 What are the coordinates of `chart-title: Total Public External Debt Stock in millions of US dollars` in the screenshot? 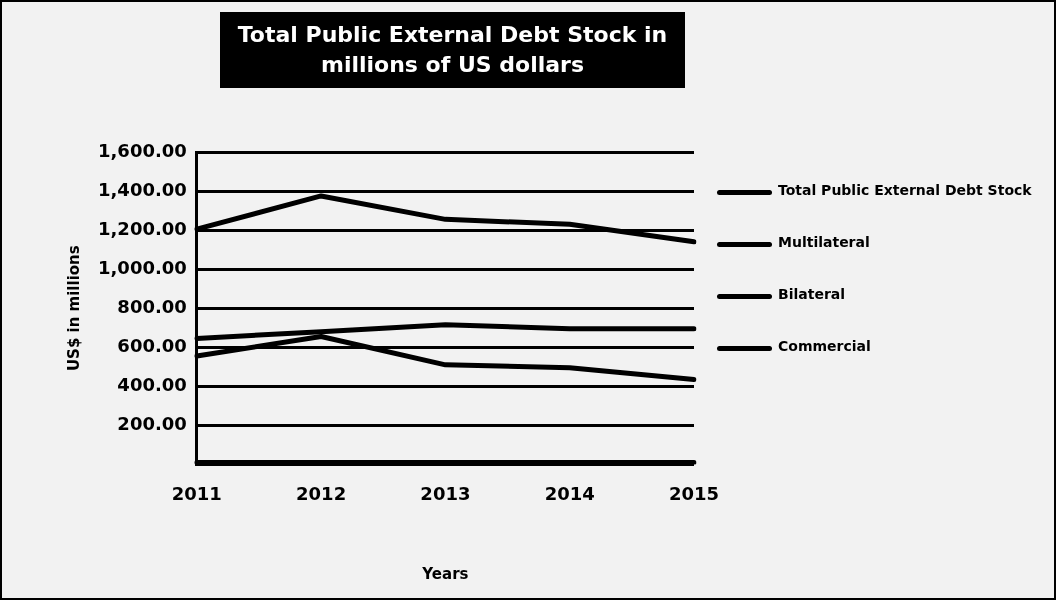 It's located at (452, 50).